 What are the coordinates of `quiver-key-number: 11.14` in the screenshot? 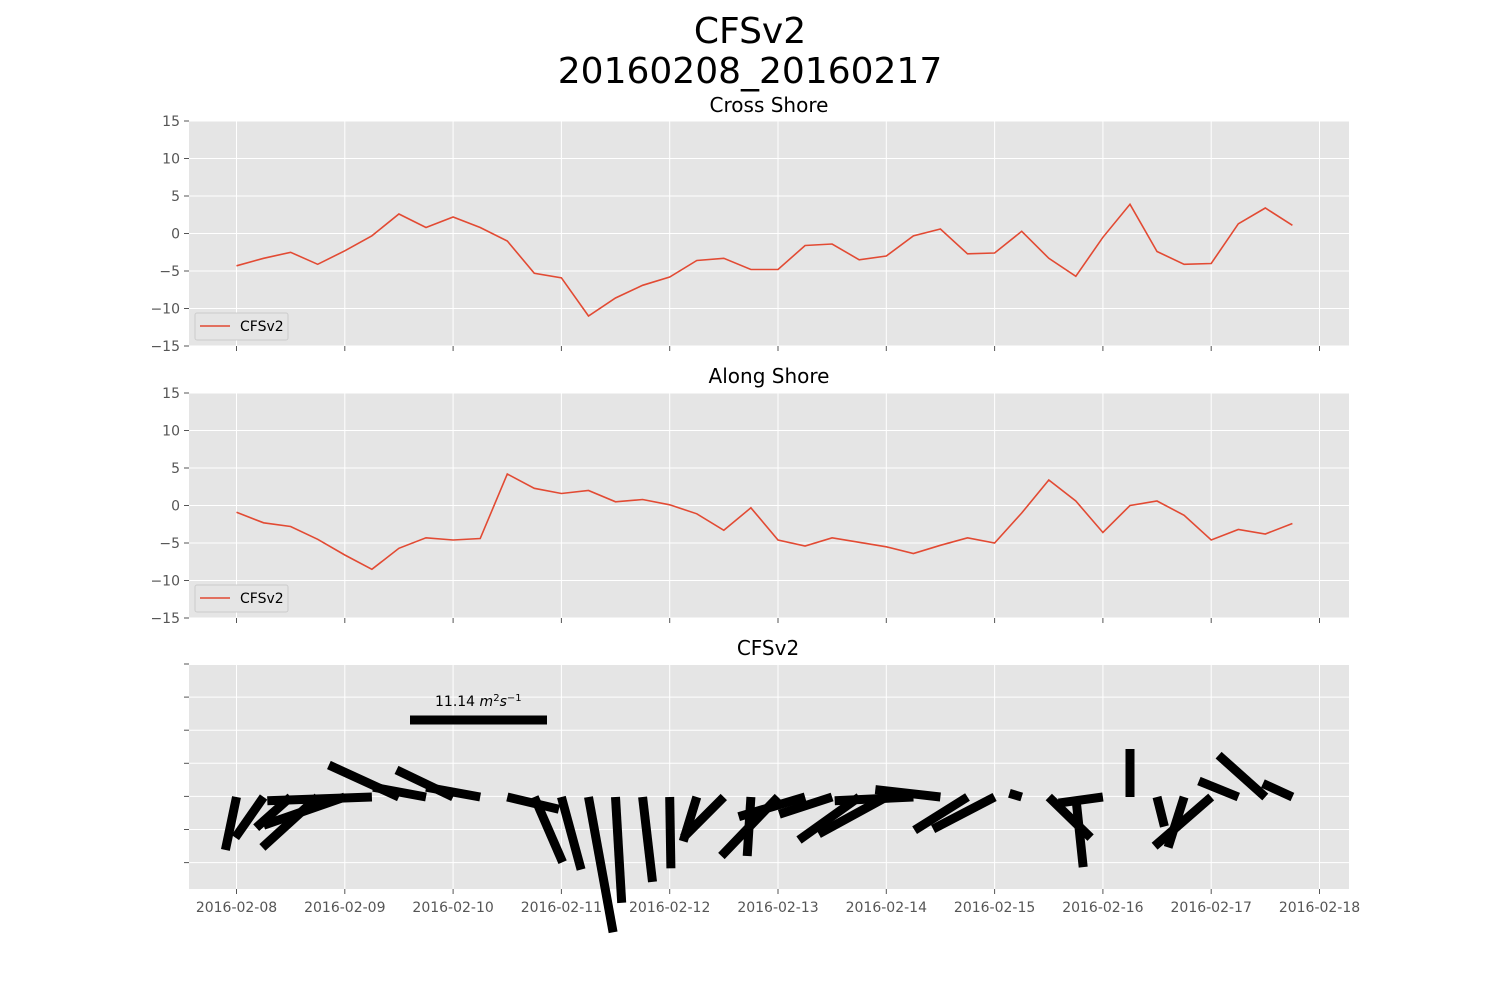 It's located at (455, 702).